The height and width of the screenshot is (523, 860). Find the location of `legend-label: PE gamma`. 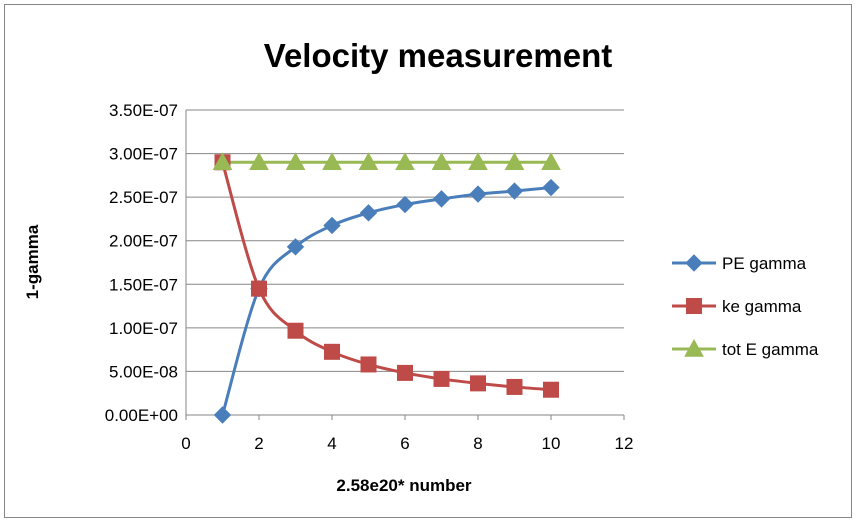

legend-label: PE gamma is located at coordinates (764, 263).